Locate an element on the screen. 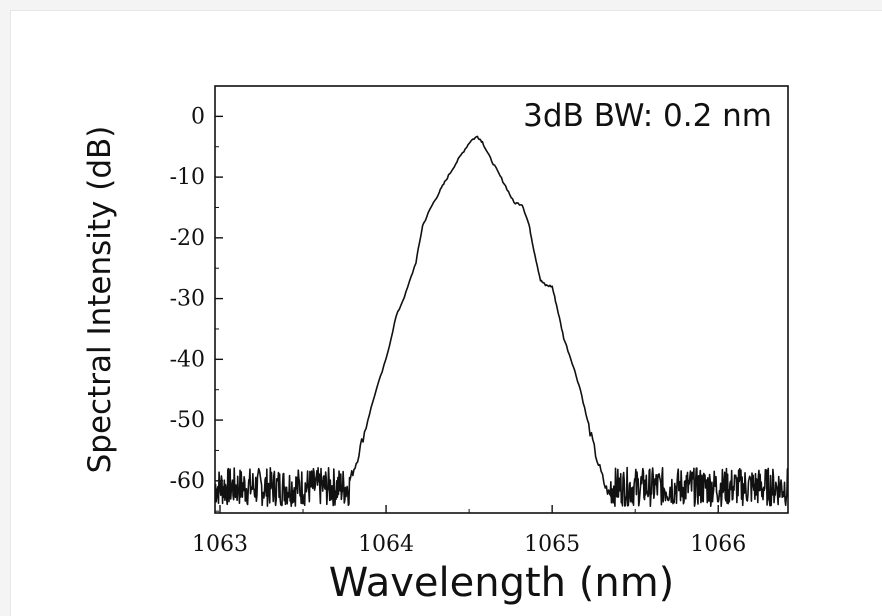  y-tick-label: -10 is located at coordinates (187, 177).